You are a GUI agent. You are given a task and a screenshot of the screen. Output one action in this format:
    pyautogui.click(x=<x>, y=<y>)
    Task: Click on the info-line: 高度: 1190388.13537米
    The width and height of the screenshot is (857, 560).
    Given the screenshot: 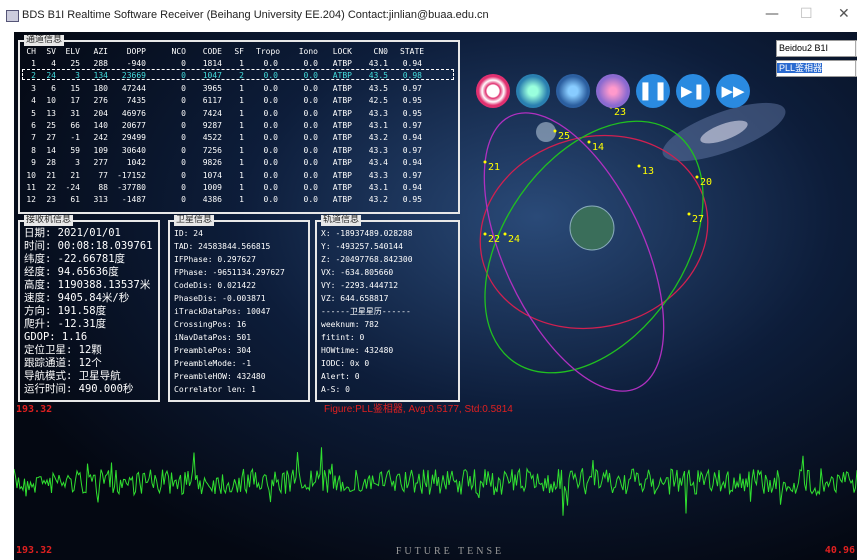 What is the action you would take?
    pyautogui.click(x=87, y=285)
    